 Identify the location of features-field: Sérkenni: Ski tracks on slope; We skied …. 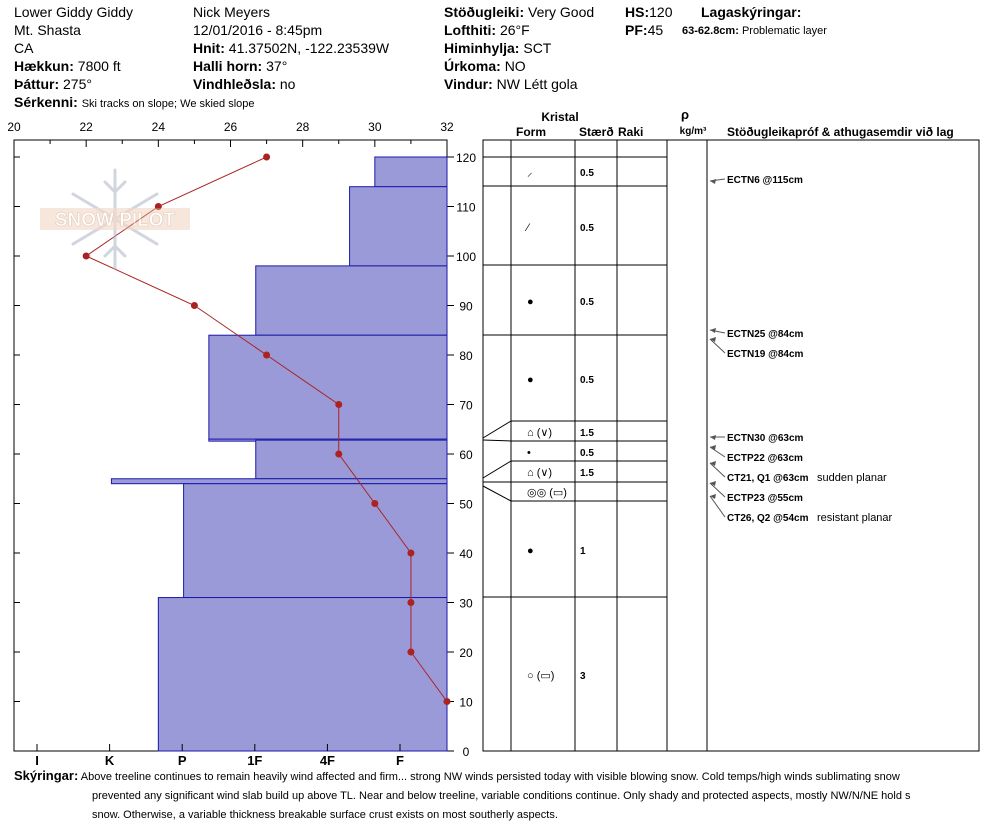
(134, 102).